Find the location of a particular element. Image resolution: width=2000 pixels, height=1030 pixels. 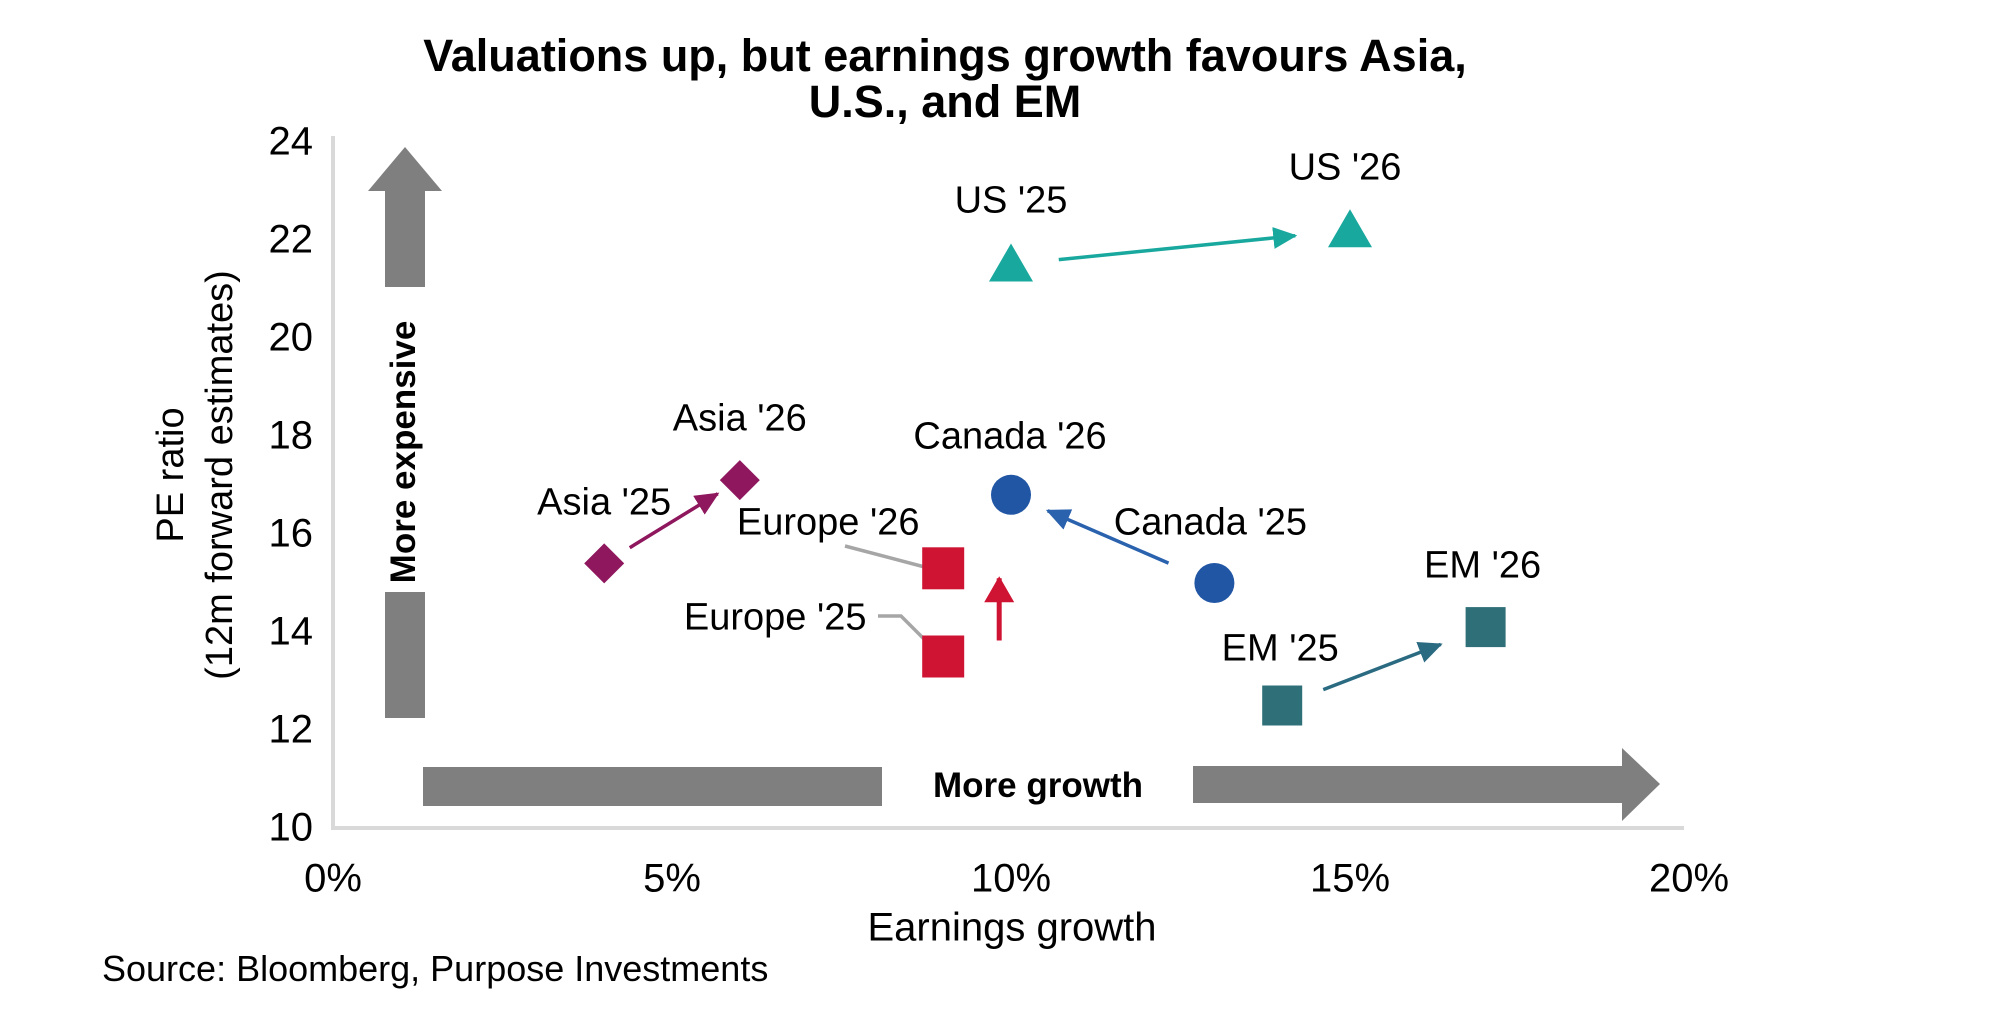

y-tick-label: 14 is located at coordinates (291, 631).